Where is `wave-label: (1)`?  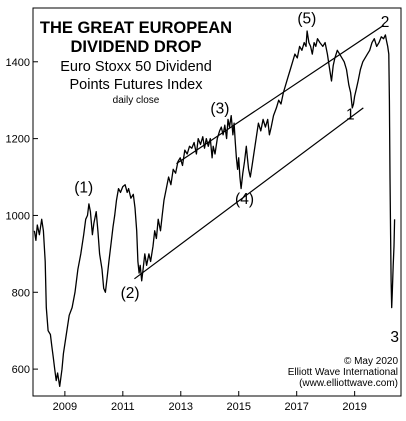
wave-label: (1) is located at coordinates (83, 187).